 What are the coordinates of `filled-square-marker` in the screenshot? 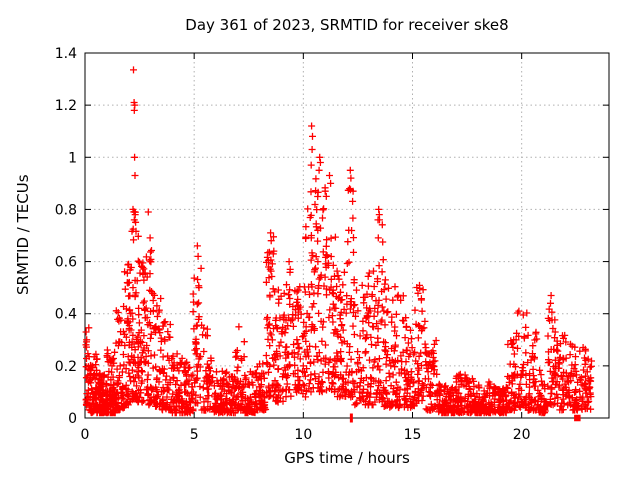 It's located at (577, 418).